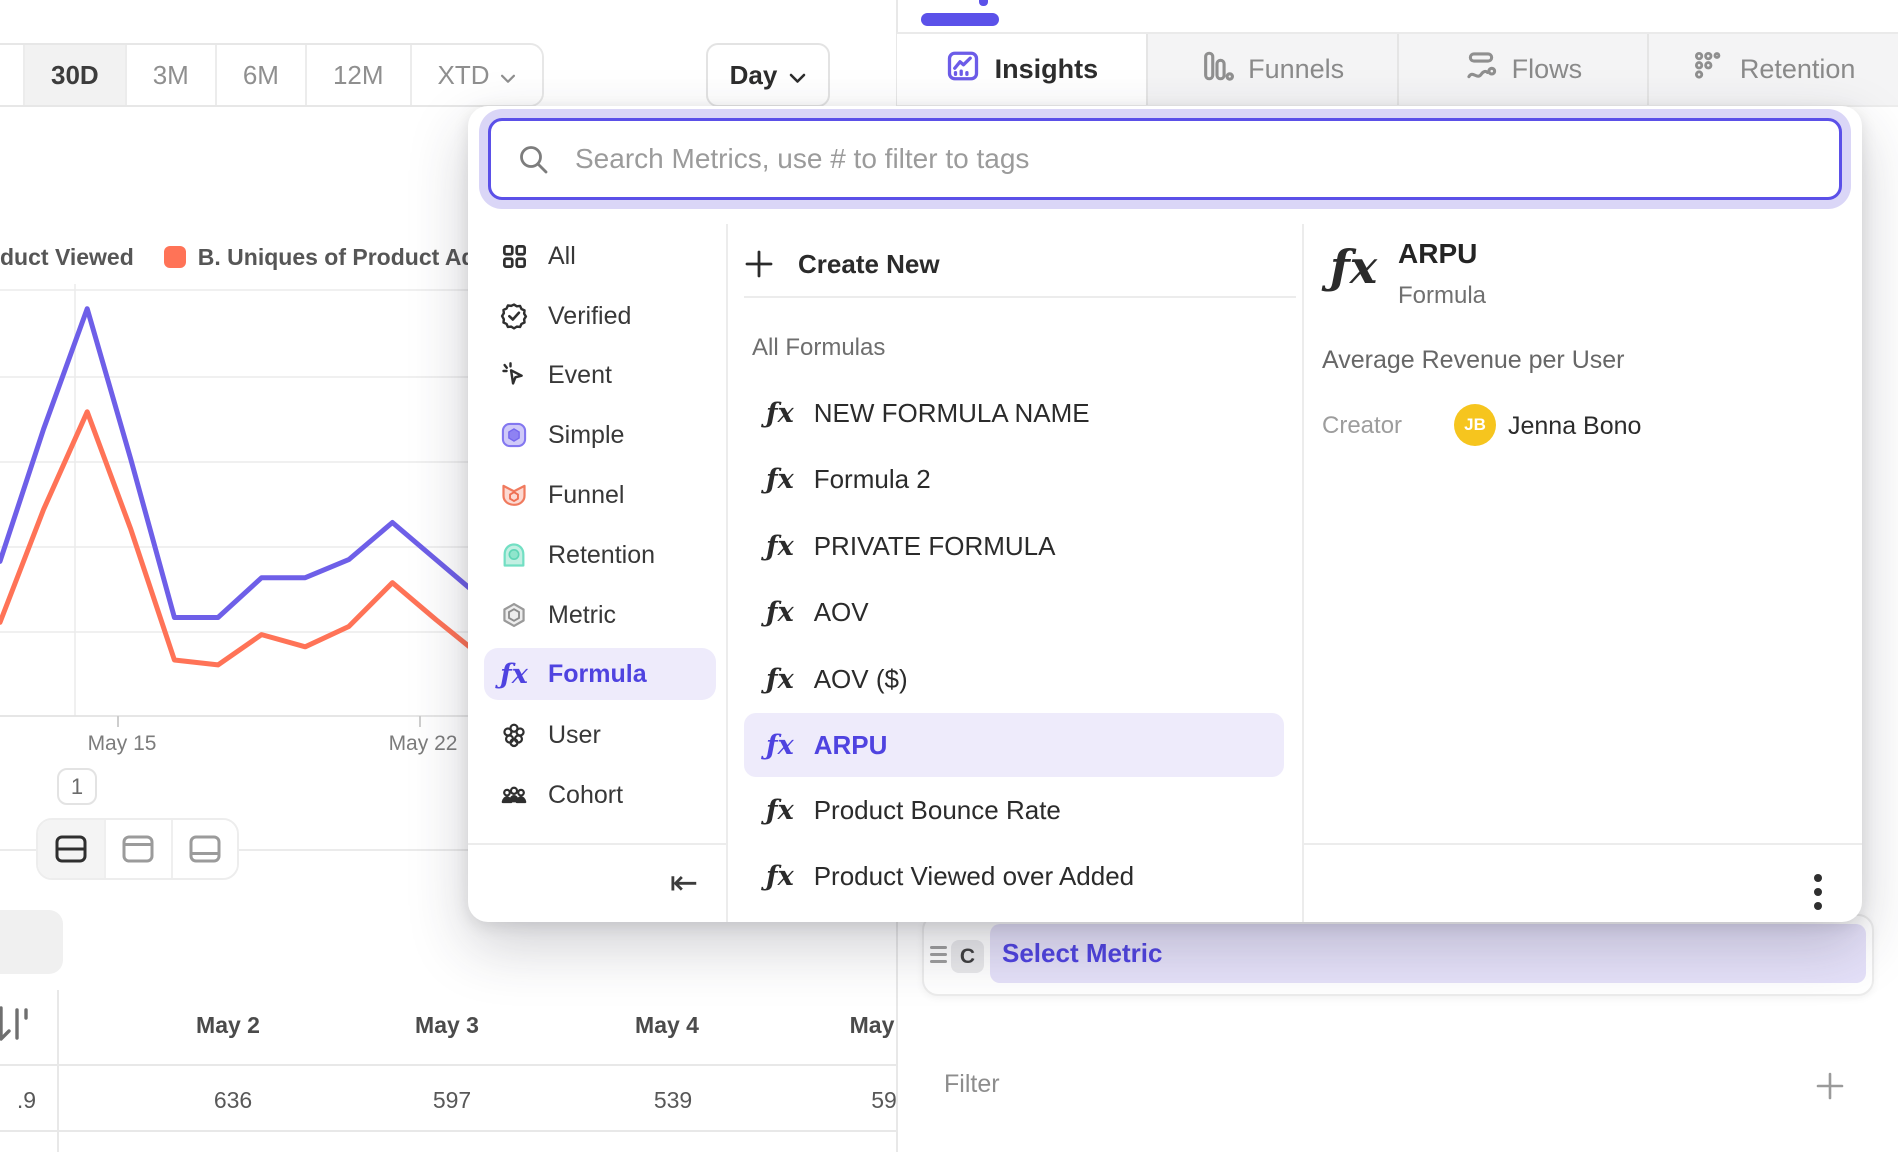 The width and height of the screenshot is (1898, 1152). What do you see at coordinates (1014, 546) in the screenshot?
I see `formula-item: ƒx PRIVATE FORMULA` at bounding box center [1014, 546].